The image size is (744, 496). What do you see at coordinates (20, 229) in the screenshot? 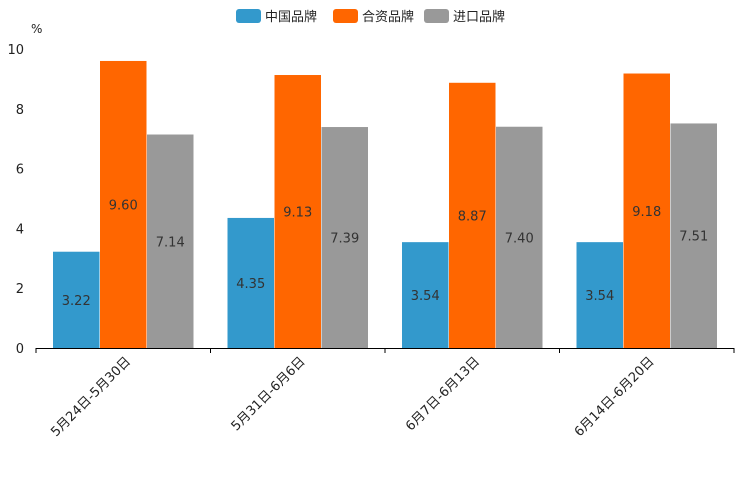
I see `y-tick-label: 4` at bounding box center [20, 229].